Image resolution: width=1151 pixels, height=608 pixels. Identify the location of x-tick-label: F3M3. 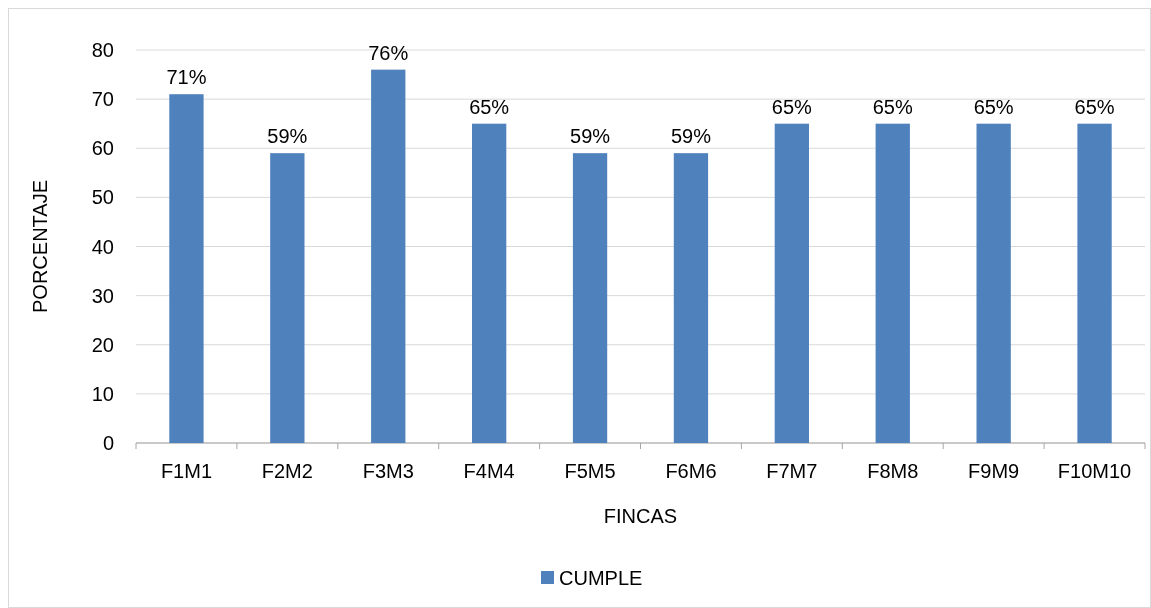
(388, 471).